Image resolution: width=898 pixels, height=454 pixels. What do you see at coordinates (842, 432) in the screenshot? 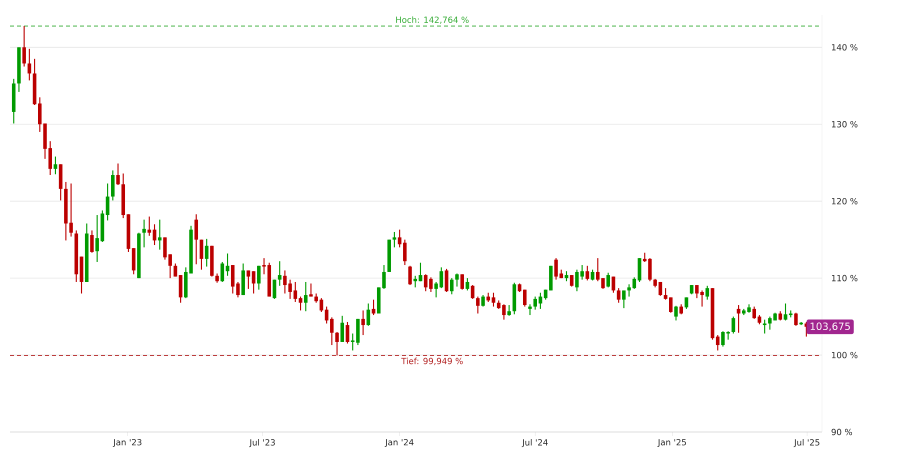
I see `y-tick-label: 90 %` at bounding box center [842, 432].